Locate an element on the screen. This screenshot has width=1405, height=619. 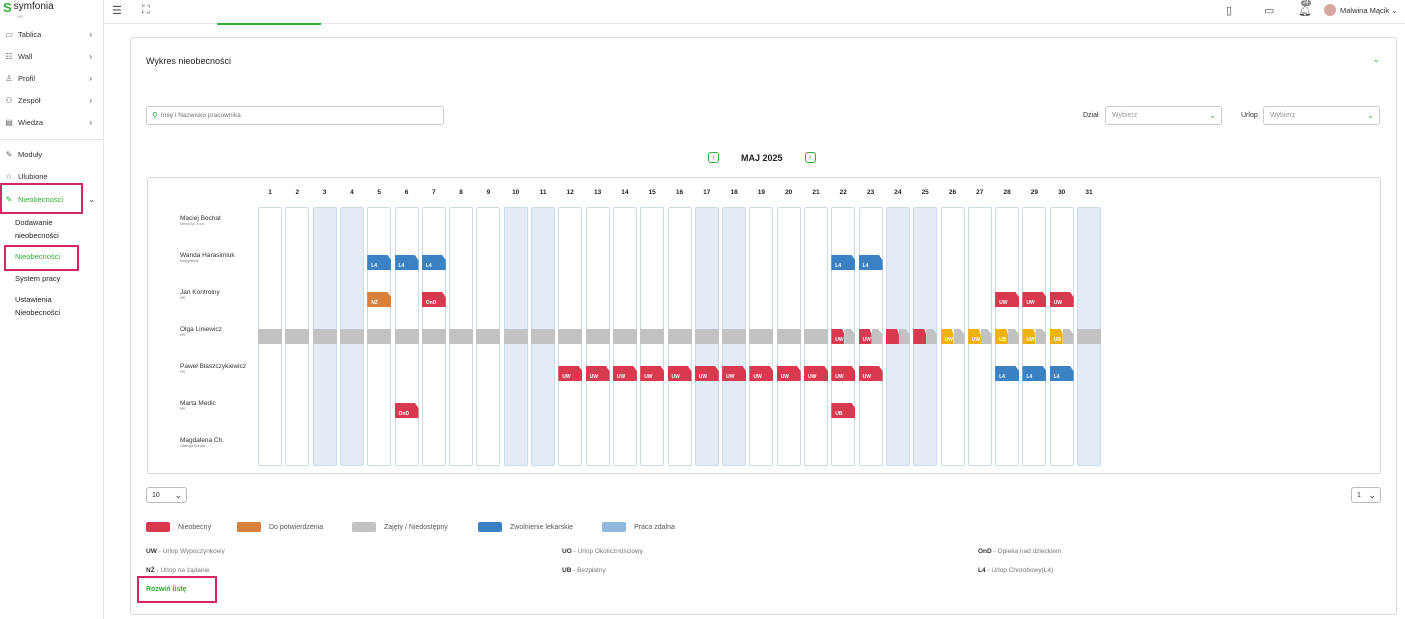
dept-select: Wybierz ⌄ is located at coordinates (1163, 115).